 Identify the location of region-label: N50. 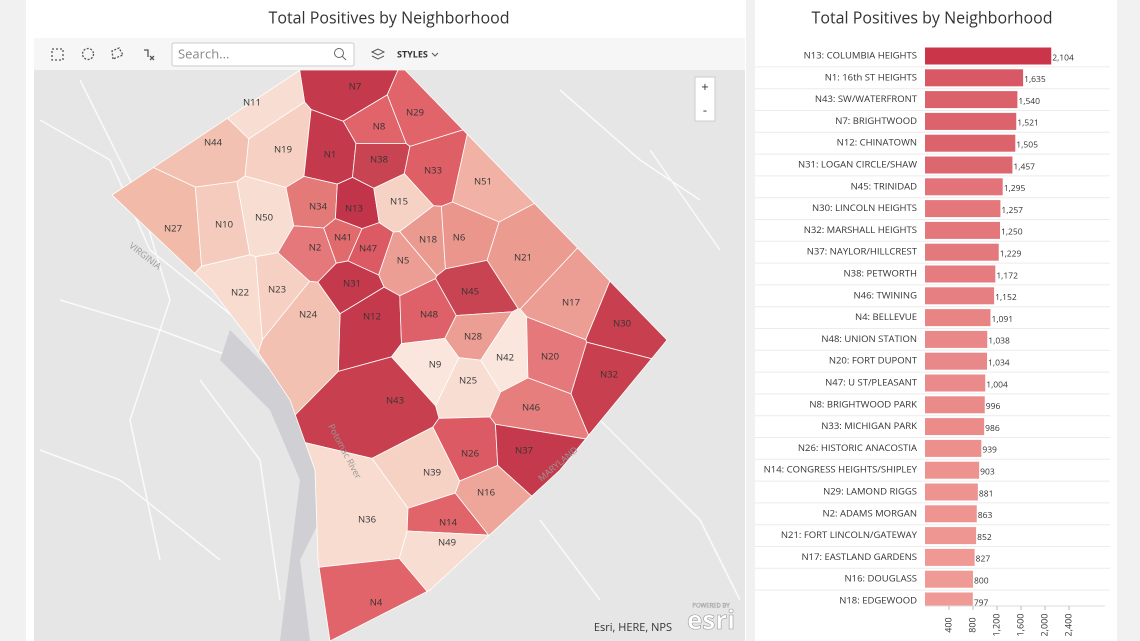
(264, 217).